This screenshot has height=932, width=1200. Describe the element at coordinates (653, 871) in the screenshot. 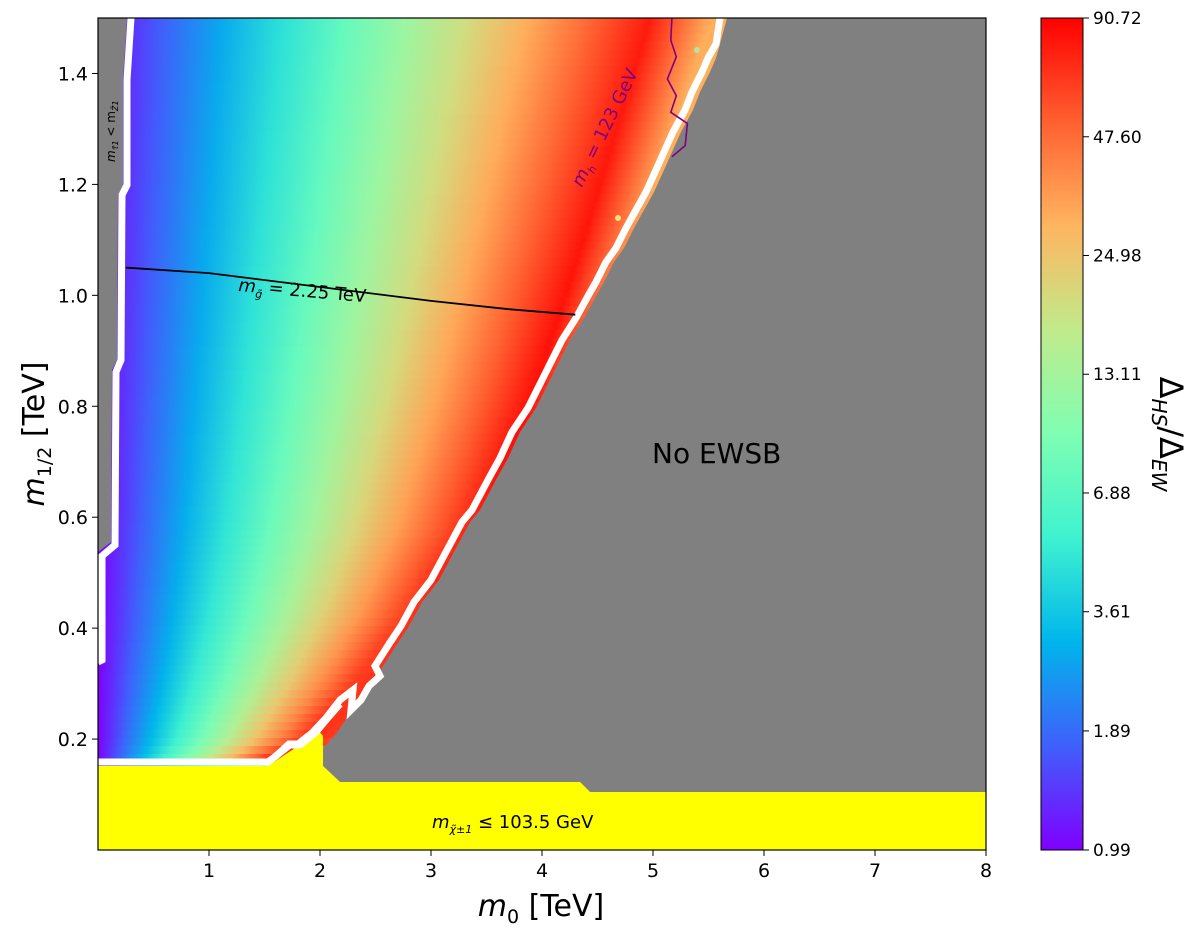

I see `x-tick-label: 5` at that location.